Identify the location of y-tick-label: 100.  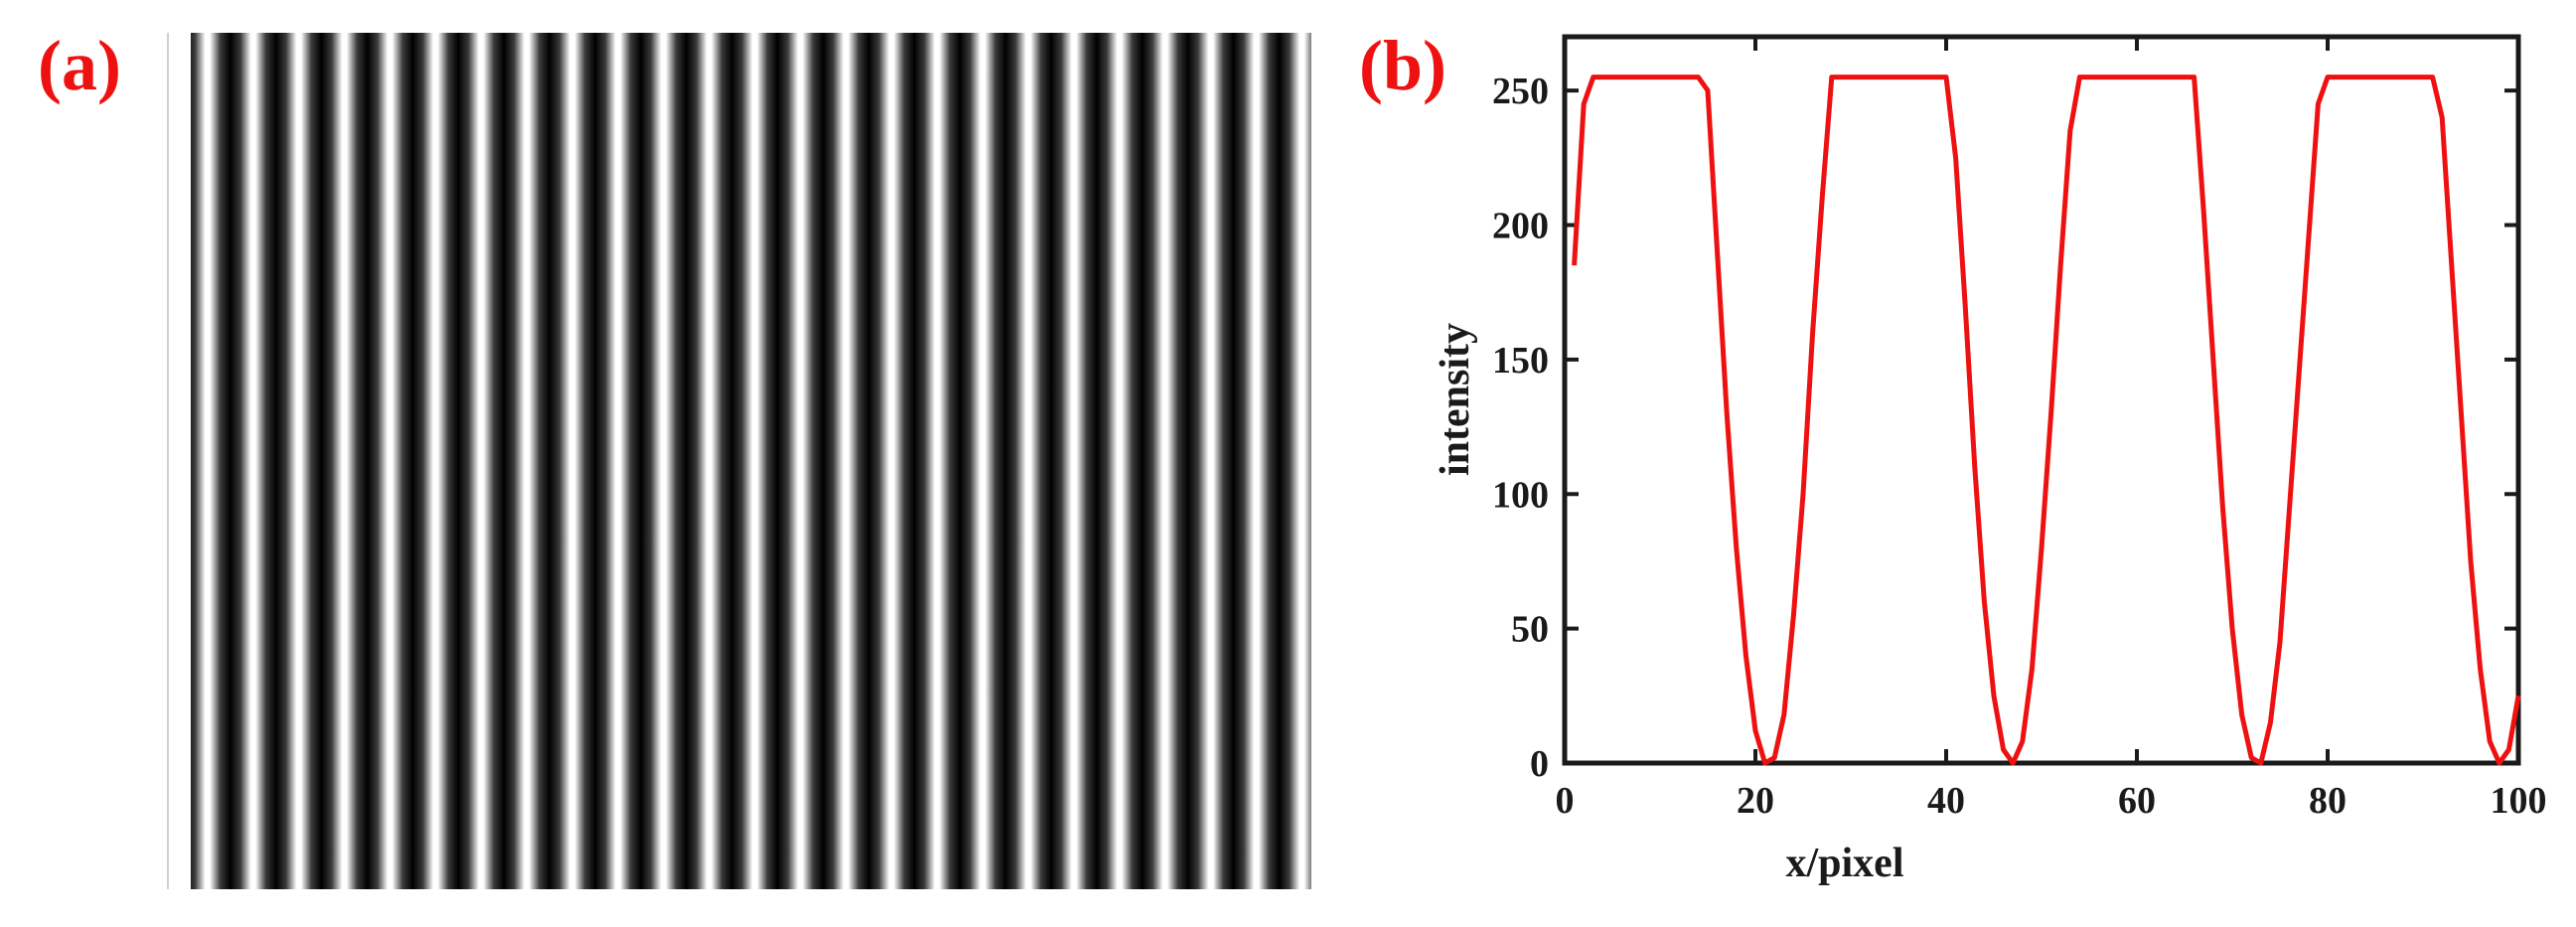
(1521, 495).